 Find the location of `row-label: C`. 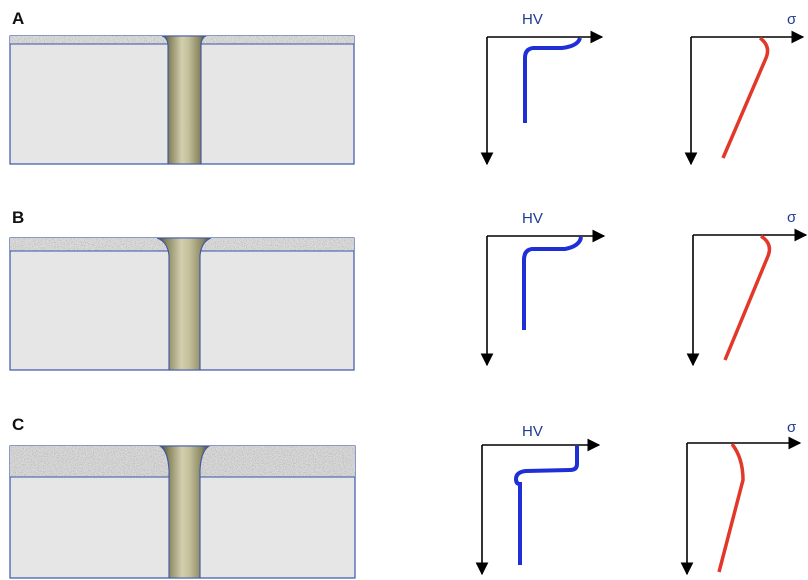

row-label: C is located at coordinates (18, 424).